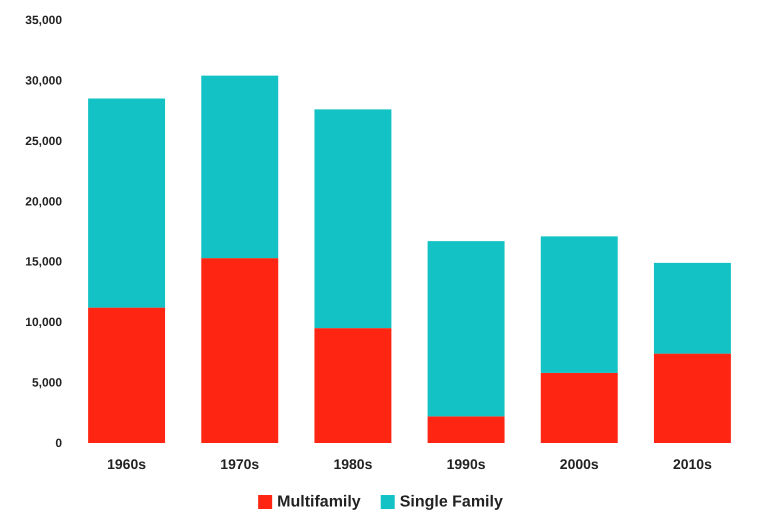 The height and width of the screenshot is (523, 761). Describe the element at coordinates (451, 502) in the screenshot. I see `legend-label: Single Family` at that location.